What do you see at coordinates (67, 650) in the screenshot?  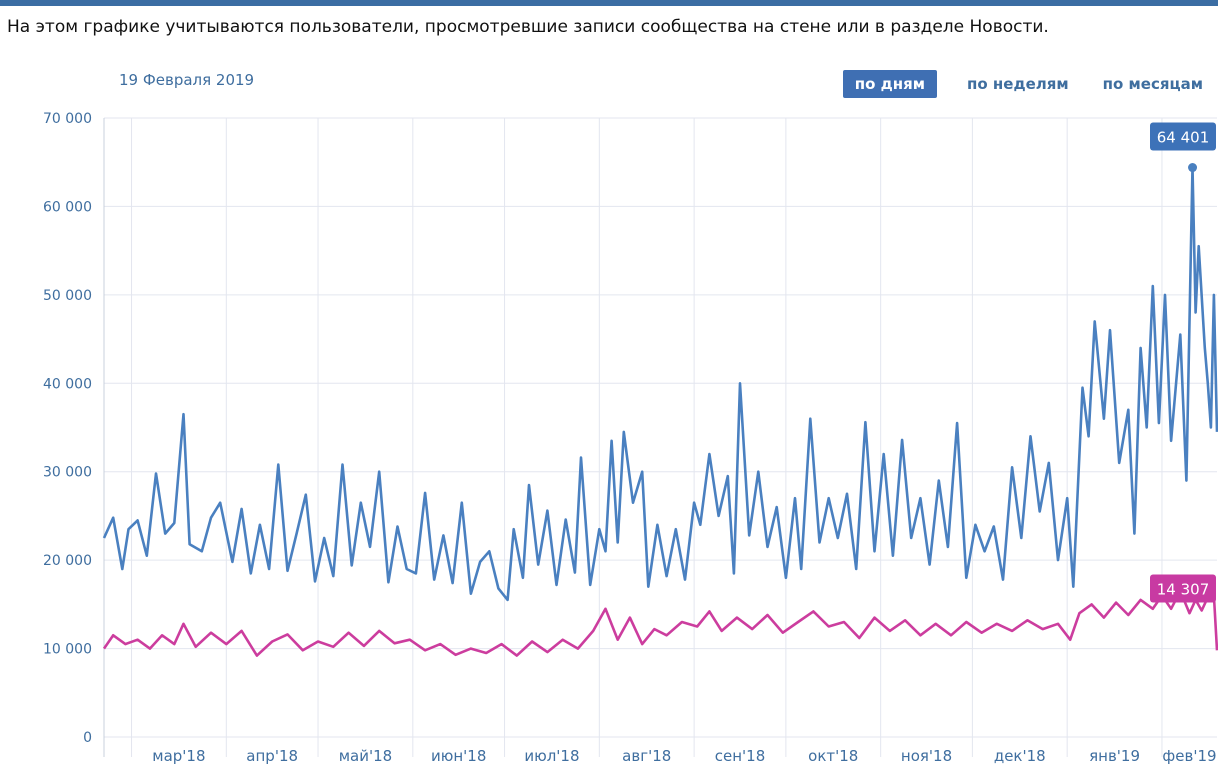 I see `y-tick-label: 10 000` at bounding box center [67, 650].